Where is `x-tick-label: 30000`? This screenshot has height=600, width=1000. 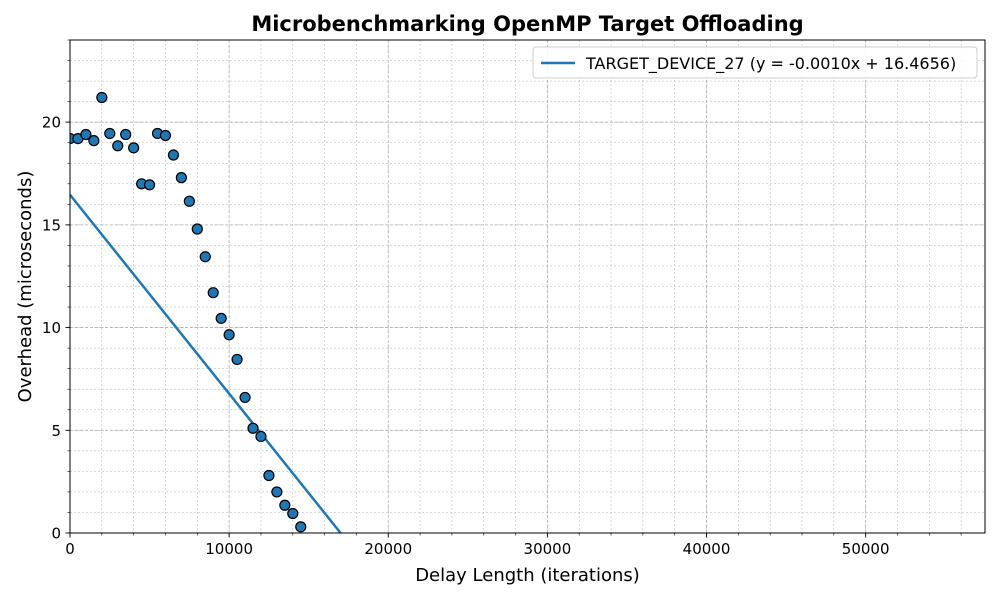 x-tick-label: 30000 is located at coordinates (548, 549).